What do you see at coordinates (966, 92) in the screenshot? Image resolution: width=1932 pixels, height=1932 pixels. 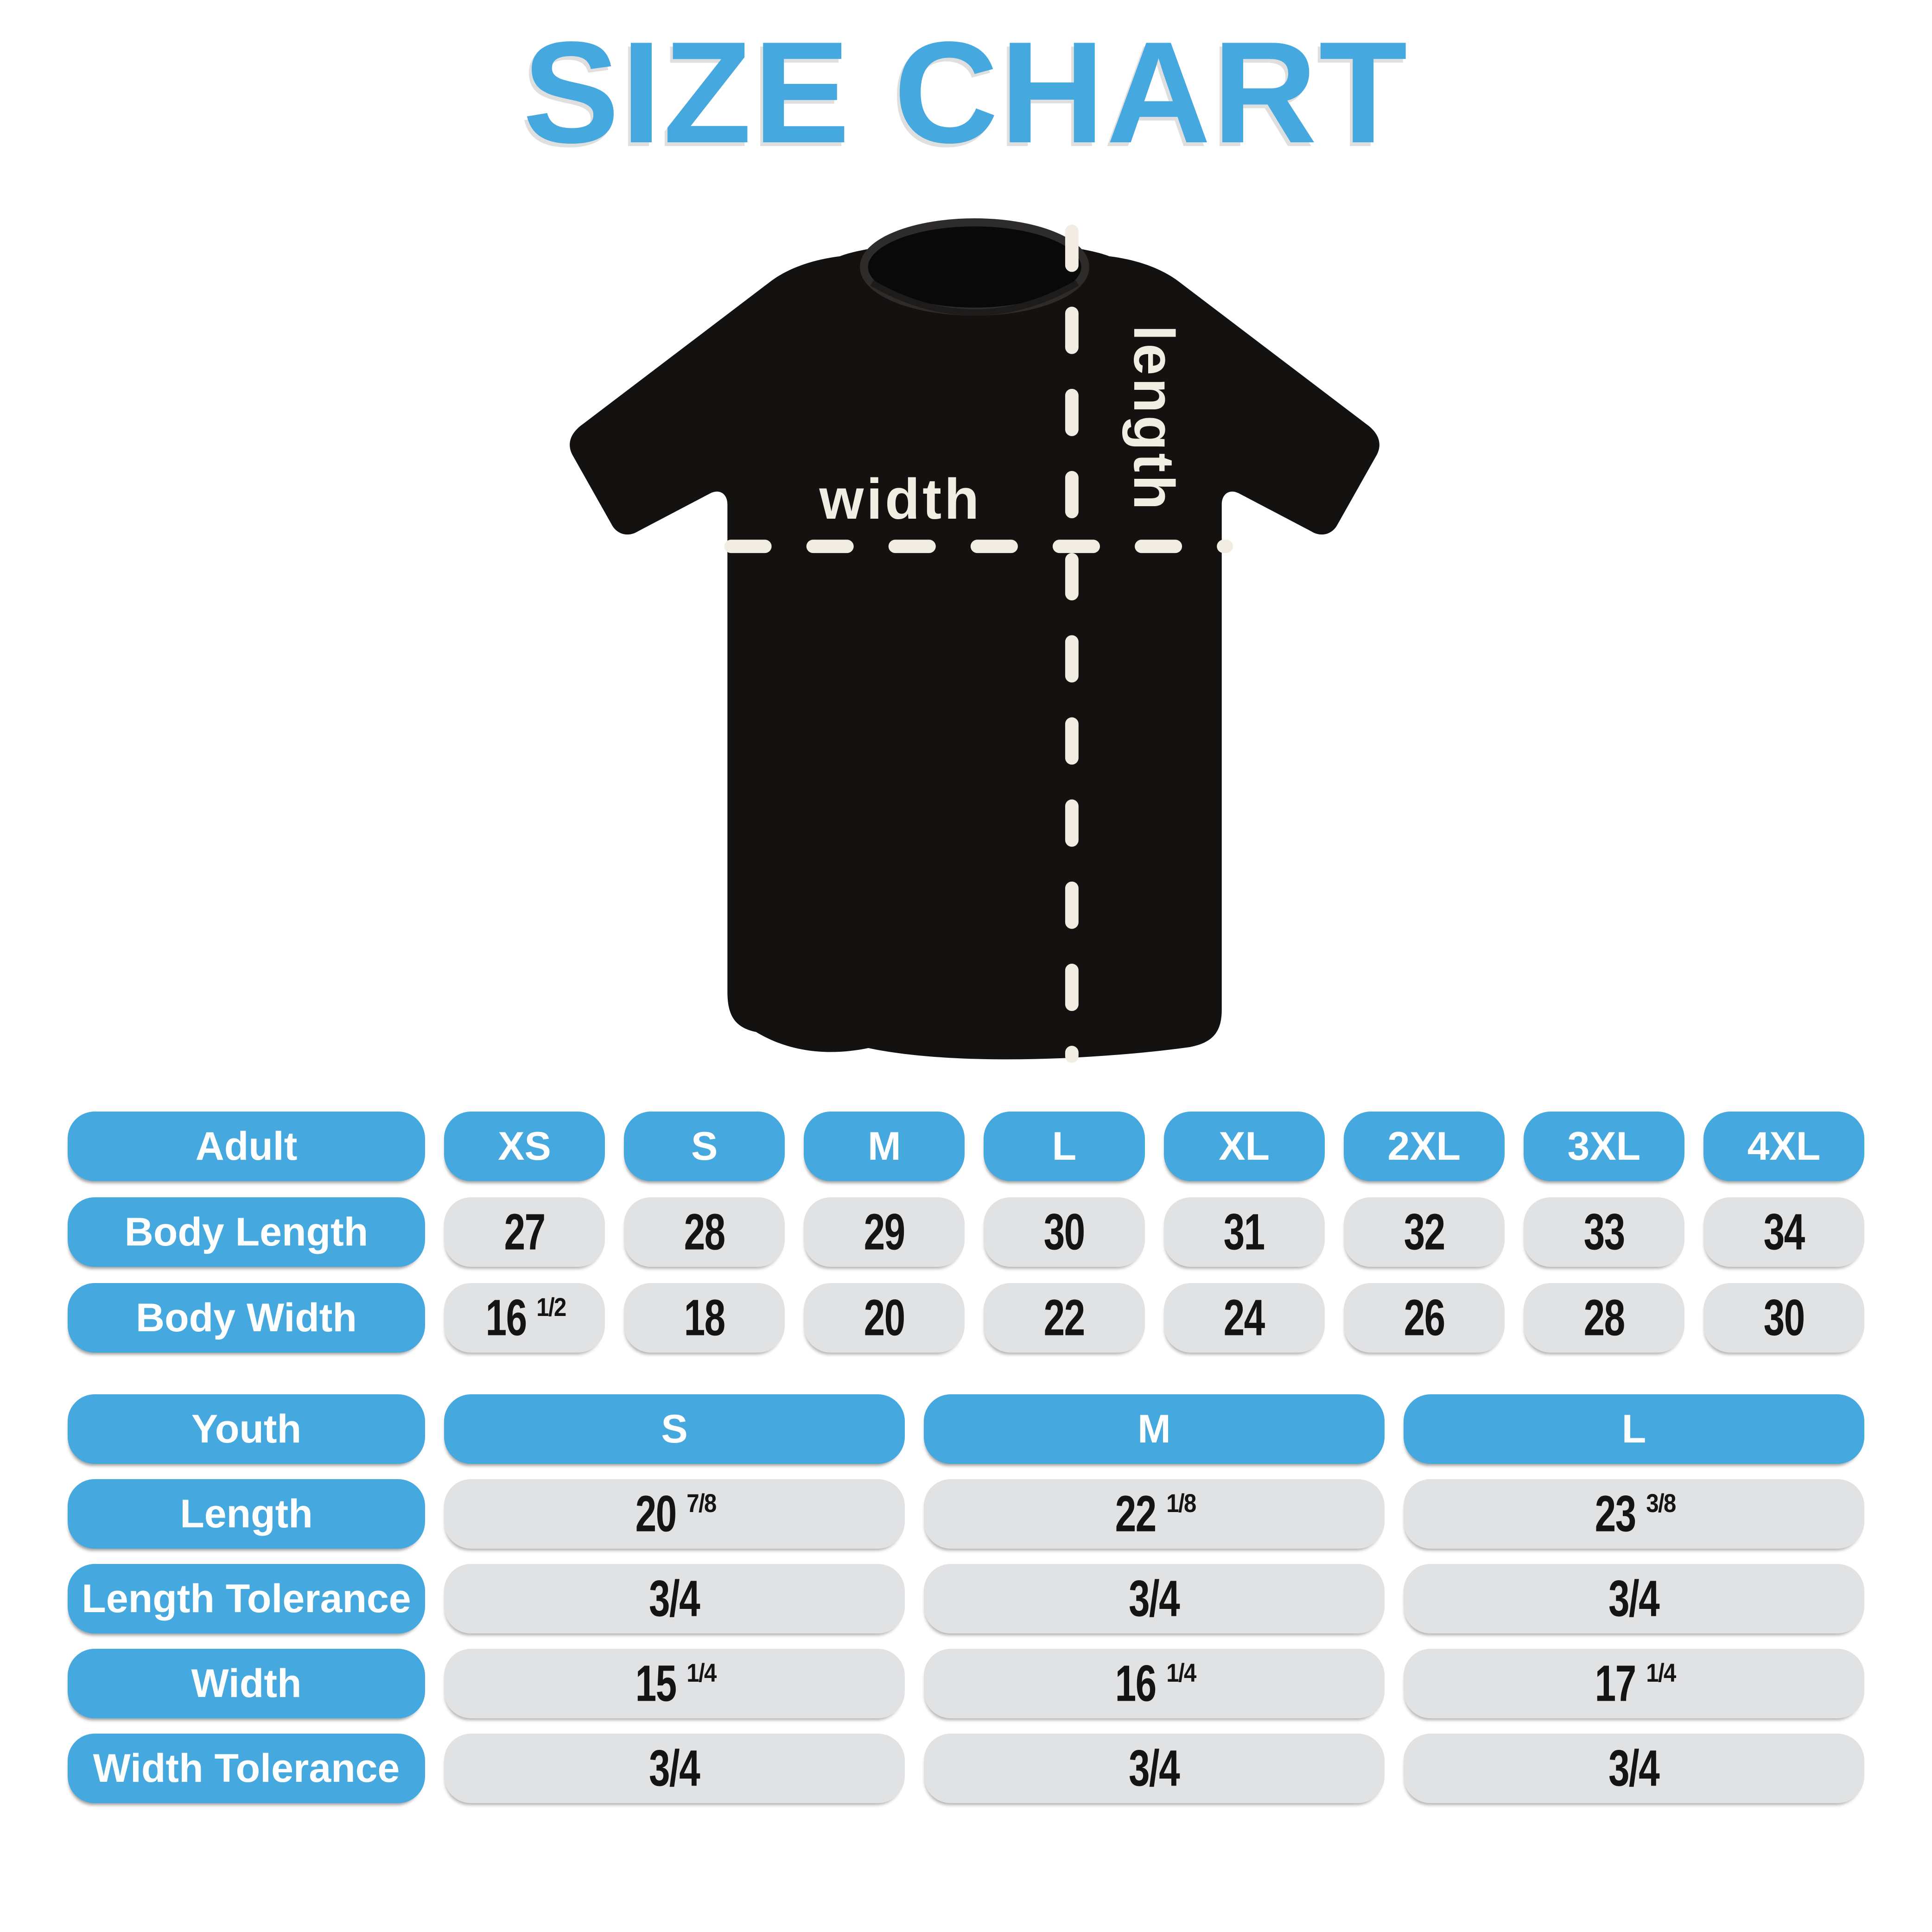 I see `page-title: SIZE CHART` at bounding box center [966, 92].